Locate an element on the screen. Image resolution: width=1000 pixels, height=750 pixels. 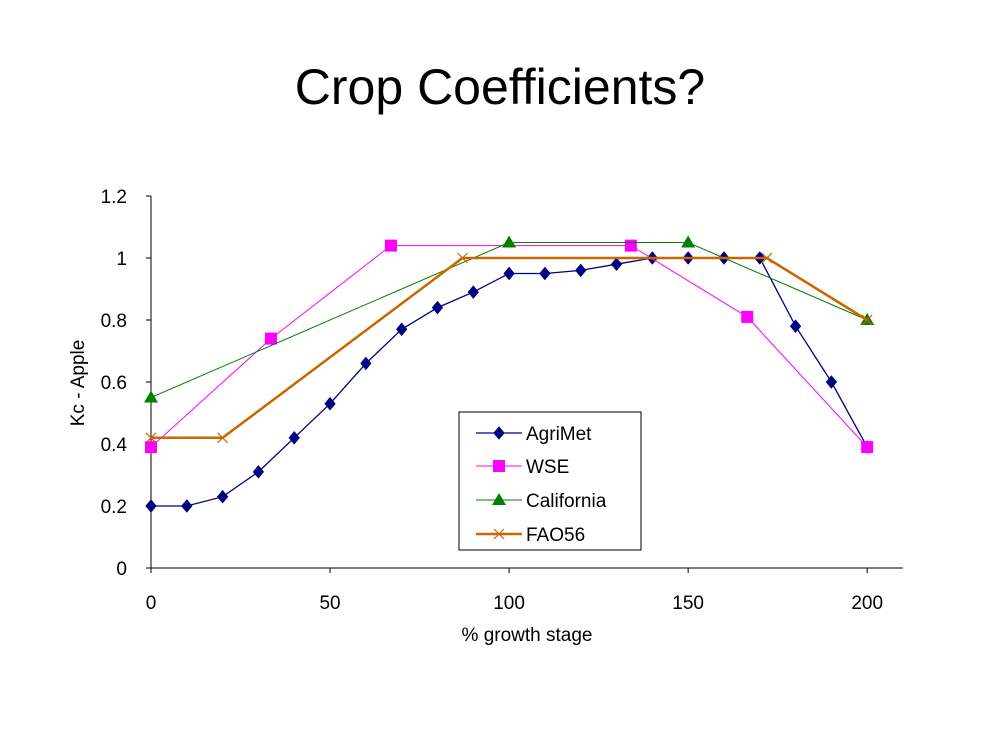
legend-label: FAO56 is located at coordinates (555, 535).